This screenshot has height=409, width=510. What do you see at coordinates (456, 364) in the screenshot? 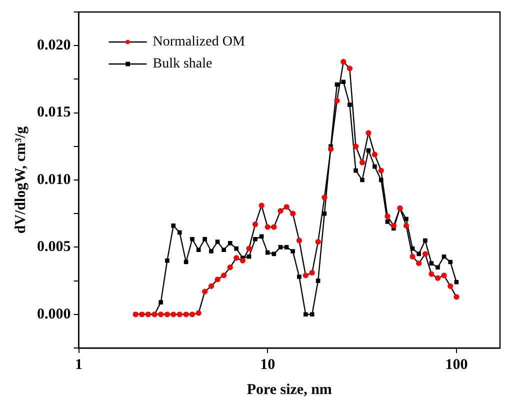
I see `x-tick-label: 100` at bounding box center [456, 364].